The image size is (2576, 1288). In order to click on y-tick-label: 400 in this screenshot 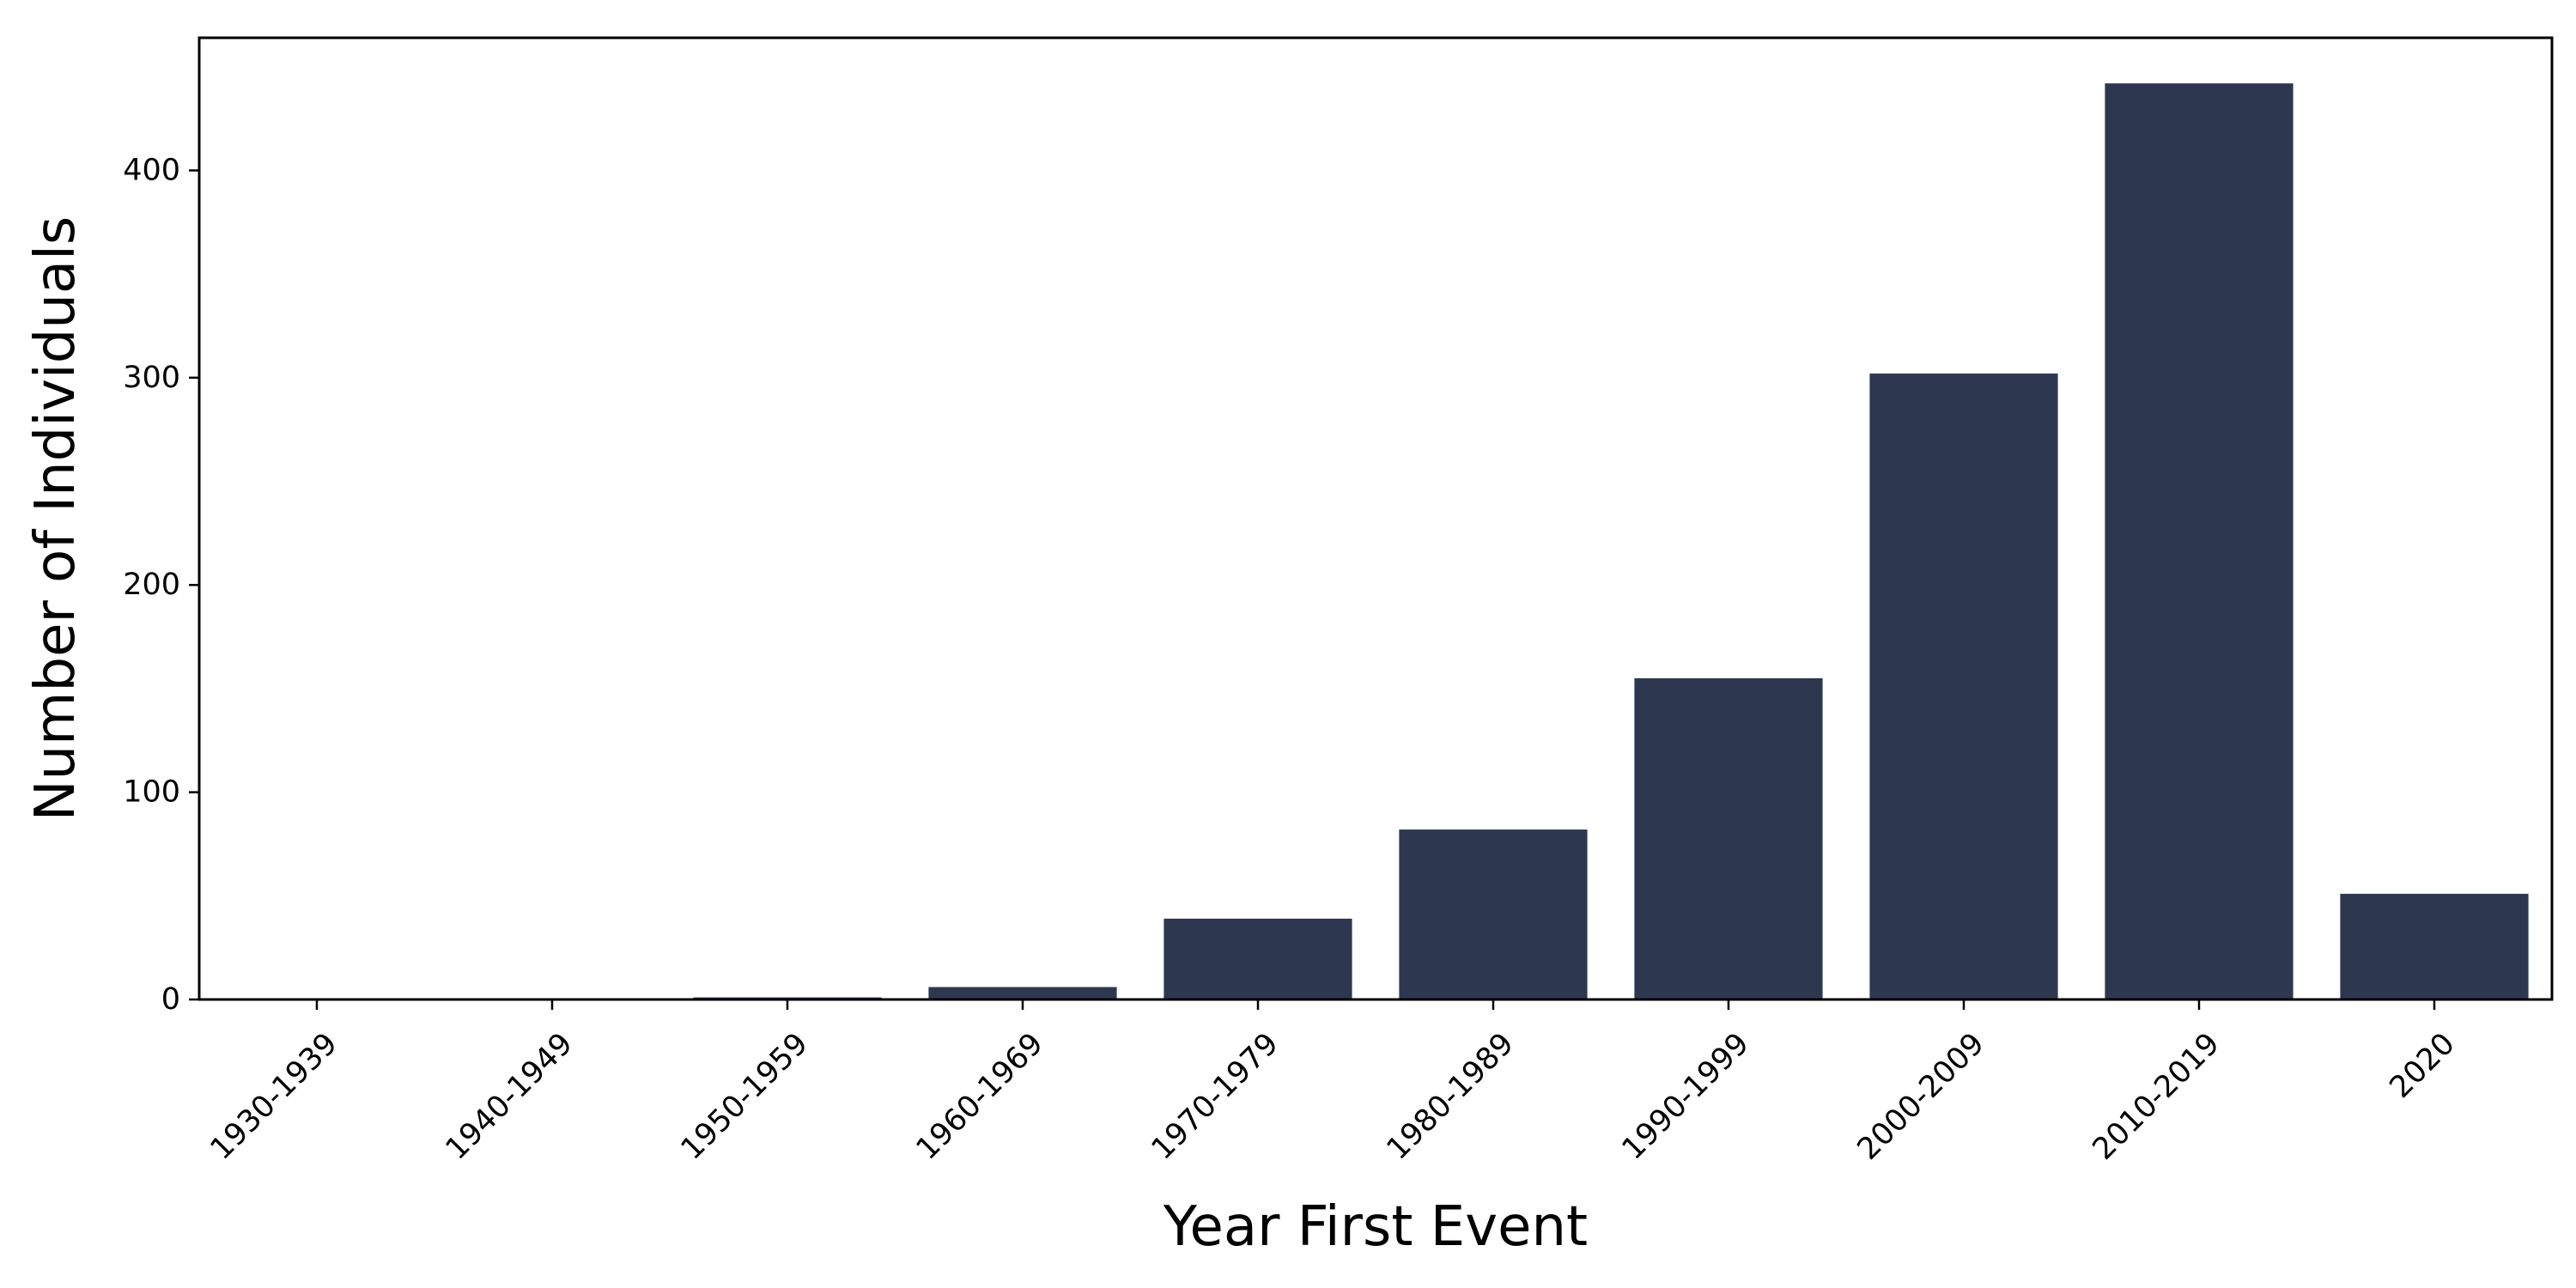, I will do `click(151, 170)`.